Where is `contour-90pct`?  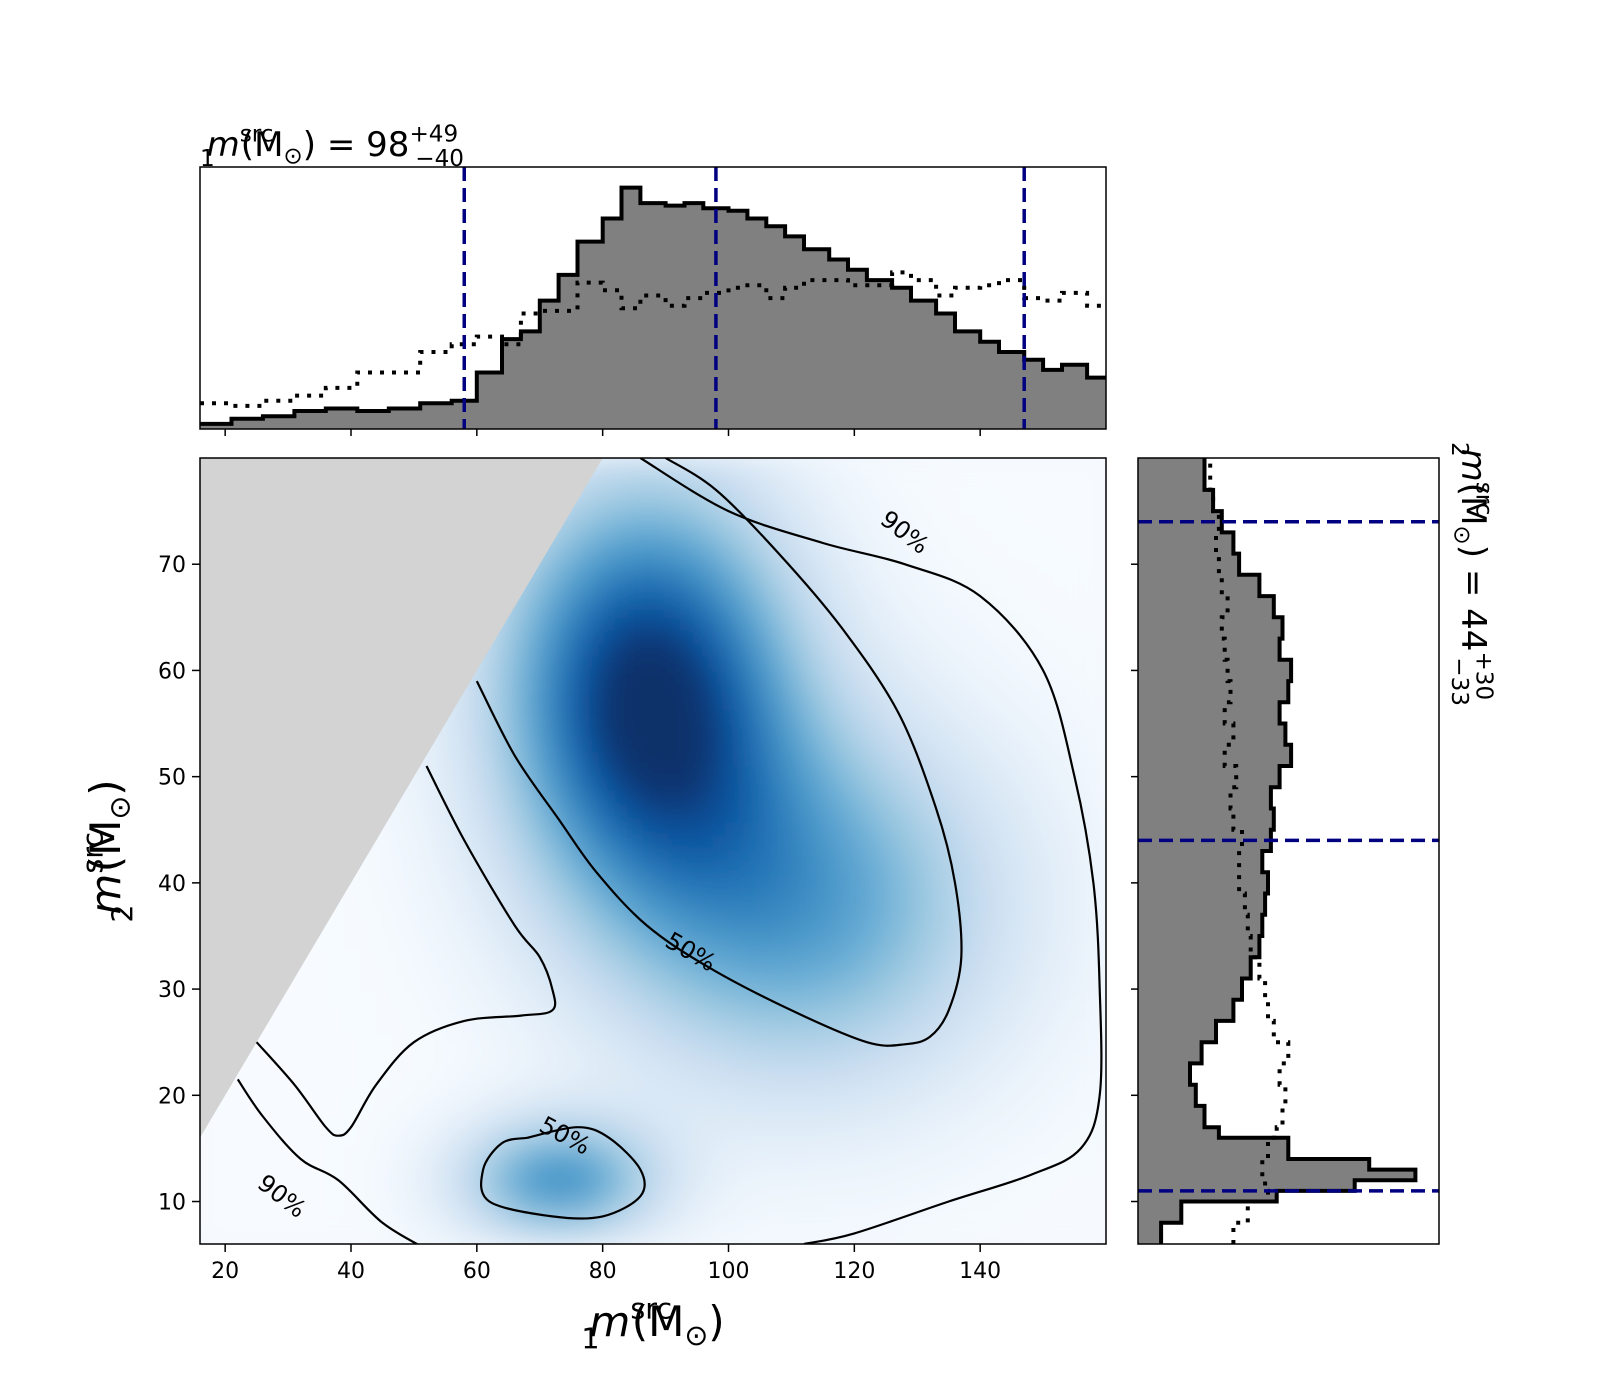
contour-90pct is located at coordinates (406, 951).